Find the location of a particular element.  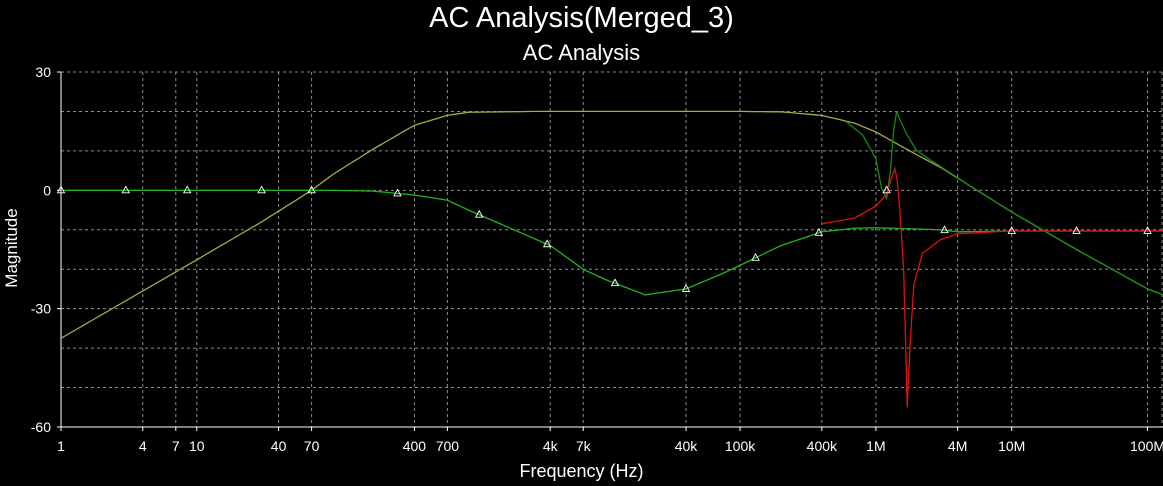

x-axis-label: Frequency (Hz) is located at coordinates (581, 471).